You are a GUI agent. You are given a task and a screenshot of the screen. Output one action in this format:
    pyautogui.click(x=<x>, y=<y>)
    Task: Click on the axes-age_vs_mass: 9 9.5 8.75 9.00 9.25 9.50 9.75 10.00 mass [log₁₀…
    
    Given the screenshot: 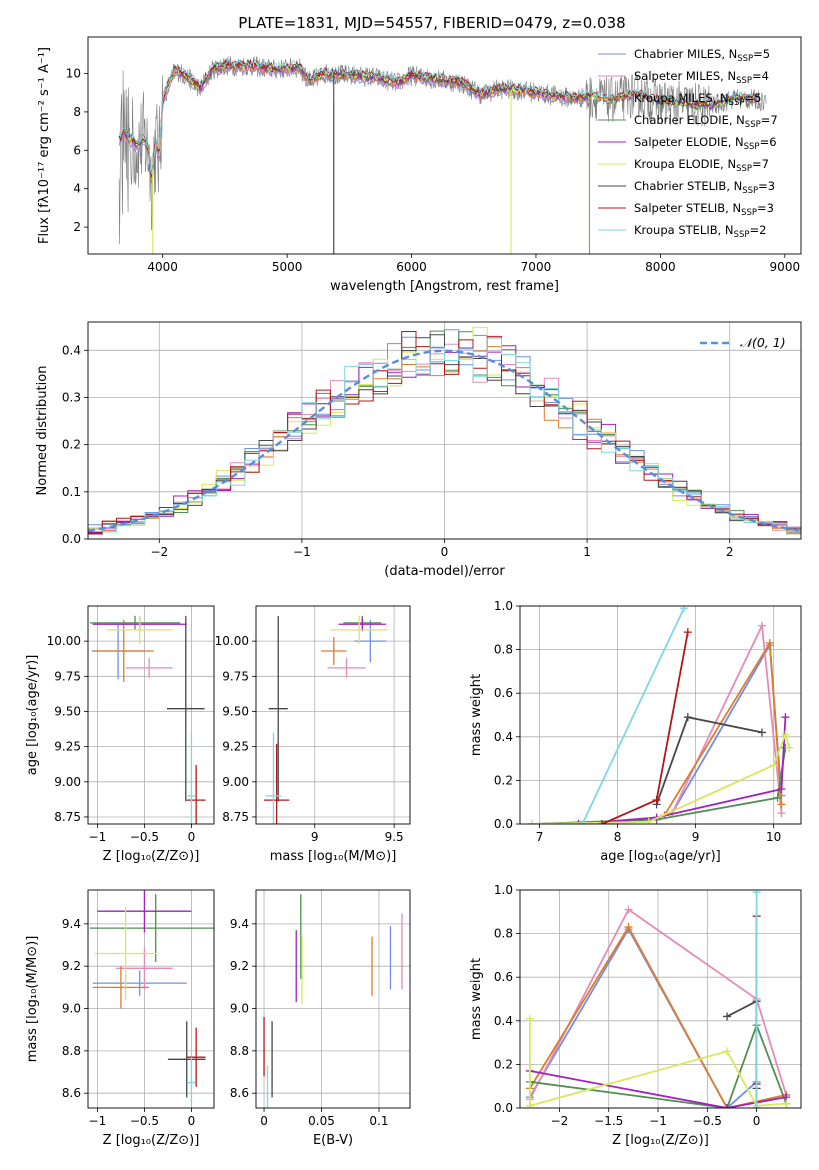 What is the action you would take?
    pyautogui.click(x=313, y=734)
    